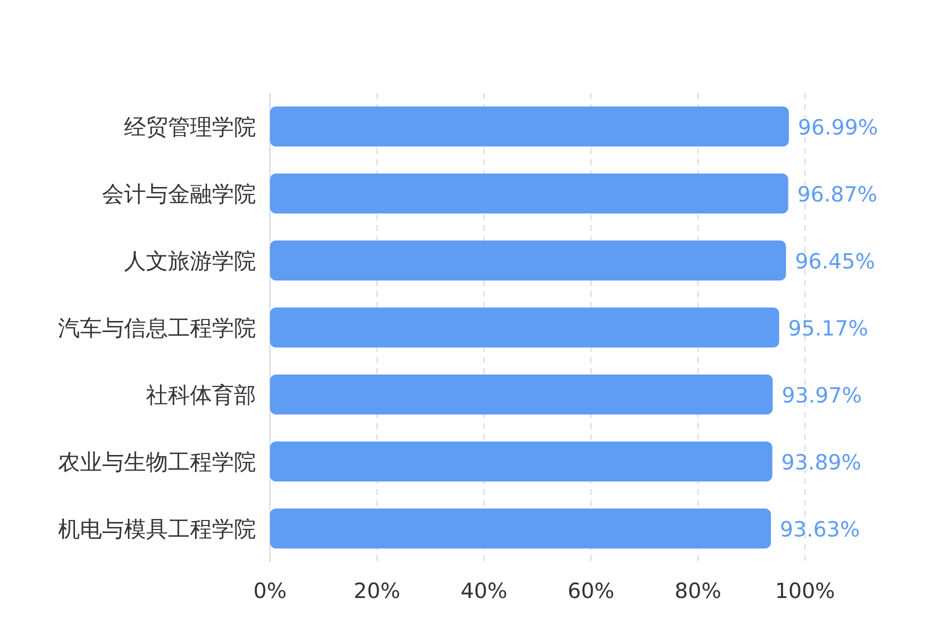 This screenshot has height=620, width=946. Describe the element at coordinates (838, 128) in the screenshot. I see `data-label: 96.99%` at that location.